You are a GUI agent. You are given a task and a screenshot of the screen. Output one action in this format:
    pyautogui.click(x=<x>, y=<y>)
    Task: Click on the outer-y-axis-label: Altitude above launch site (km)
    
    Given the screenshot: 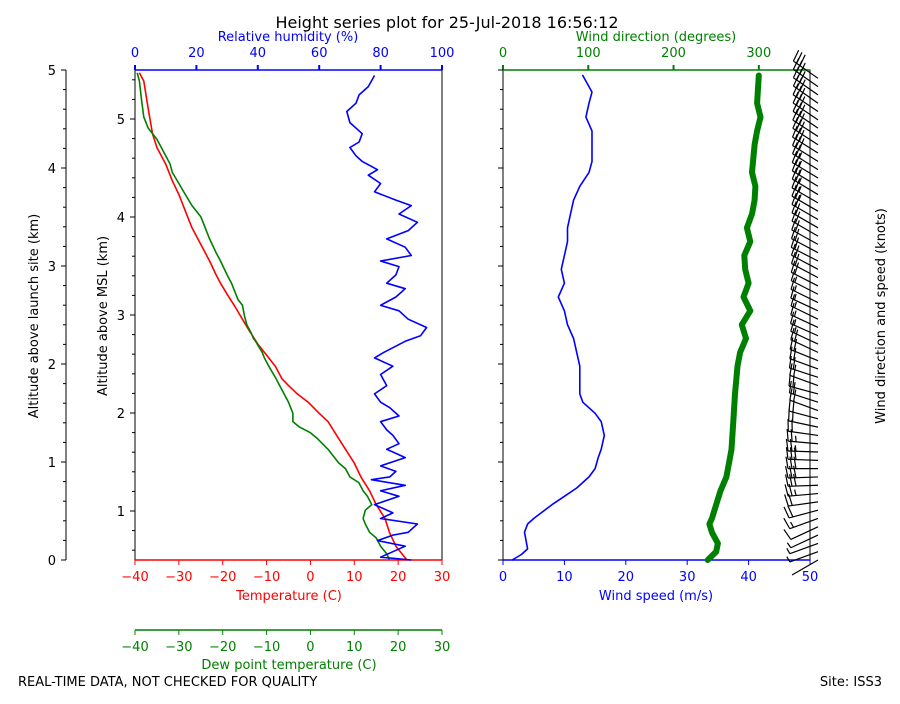 What is the action you would take?
    pyautogui.click(x=34, y=316)
    